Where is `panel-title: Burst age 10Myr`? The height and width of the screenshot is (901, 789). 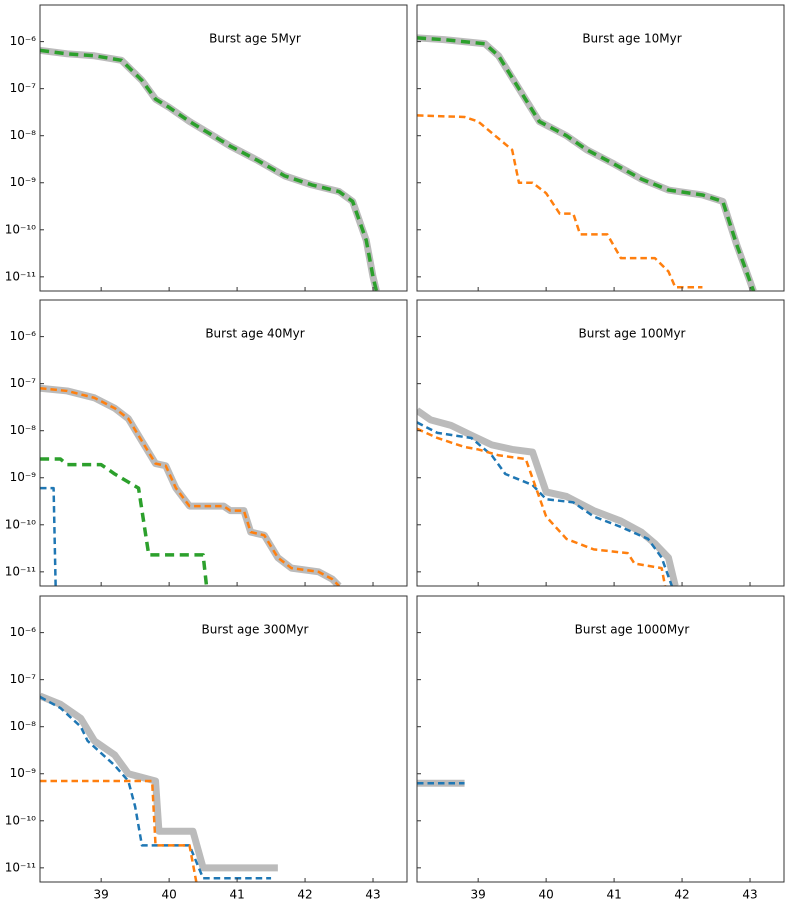
panel-title: Burst age 10Myr is located at coordinates (631, 39).